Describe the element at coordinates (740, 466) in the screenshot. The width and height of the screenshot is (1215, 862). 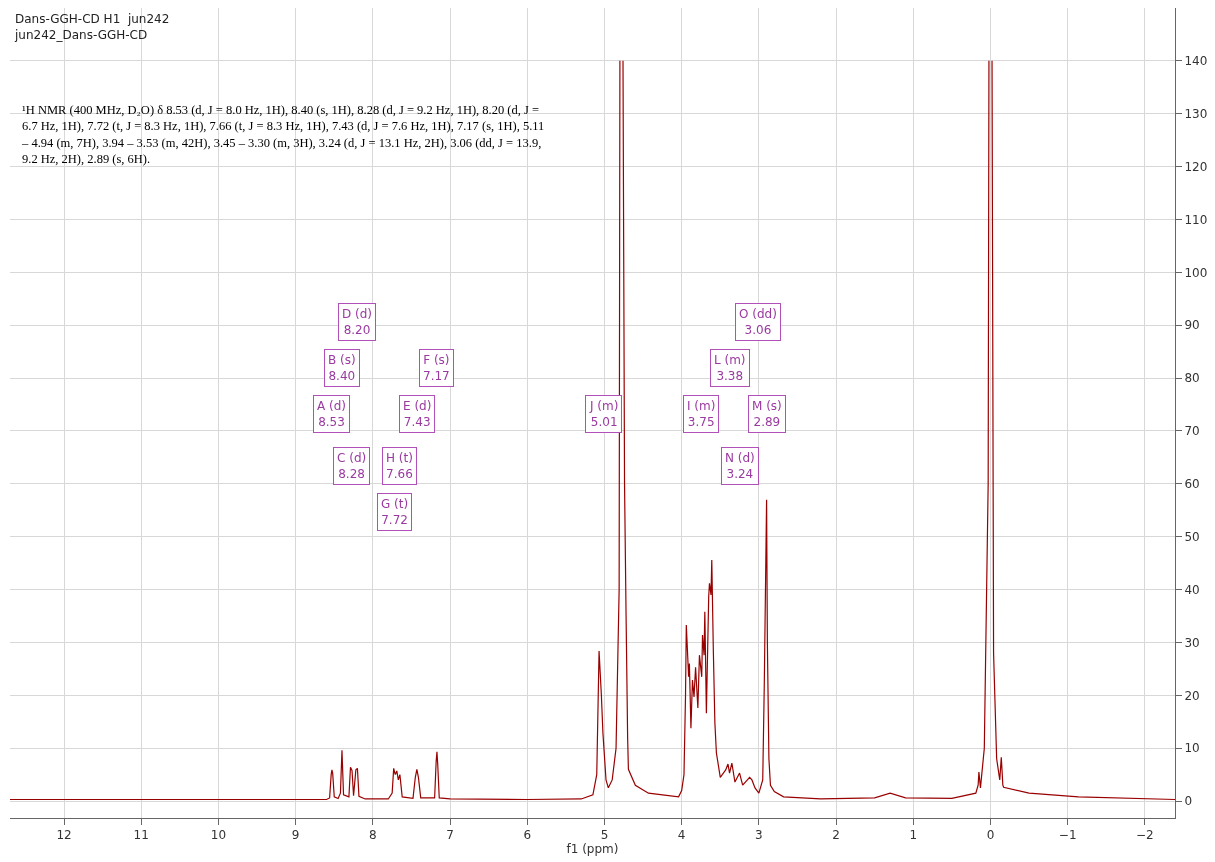
I see `annotation: N (d) 3.24` at that location.